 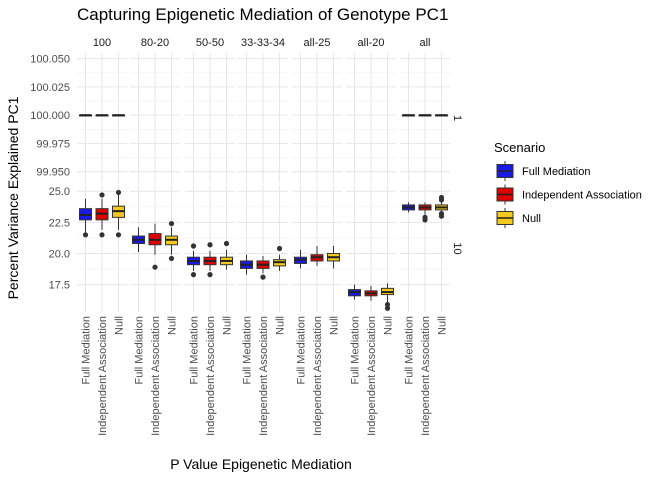 What do you see at coordinates (50, 116) in the screenshot?
I see `y-tick-label: 100.000` at bounding box center [50, 116].